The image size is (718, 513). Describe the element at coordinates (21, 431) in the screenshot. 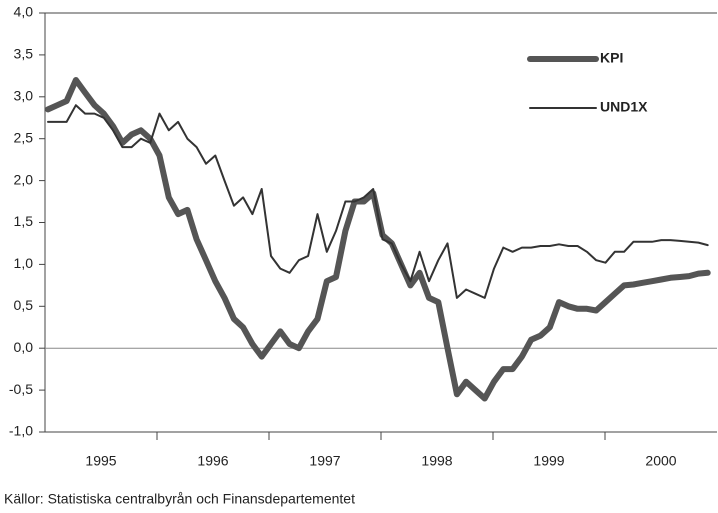

I see `y-tick-label: -1,0` at that location.